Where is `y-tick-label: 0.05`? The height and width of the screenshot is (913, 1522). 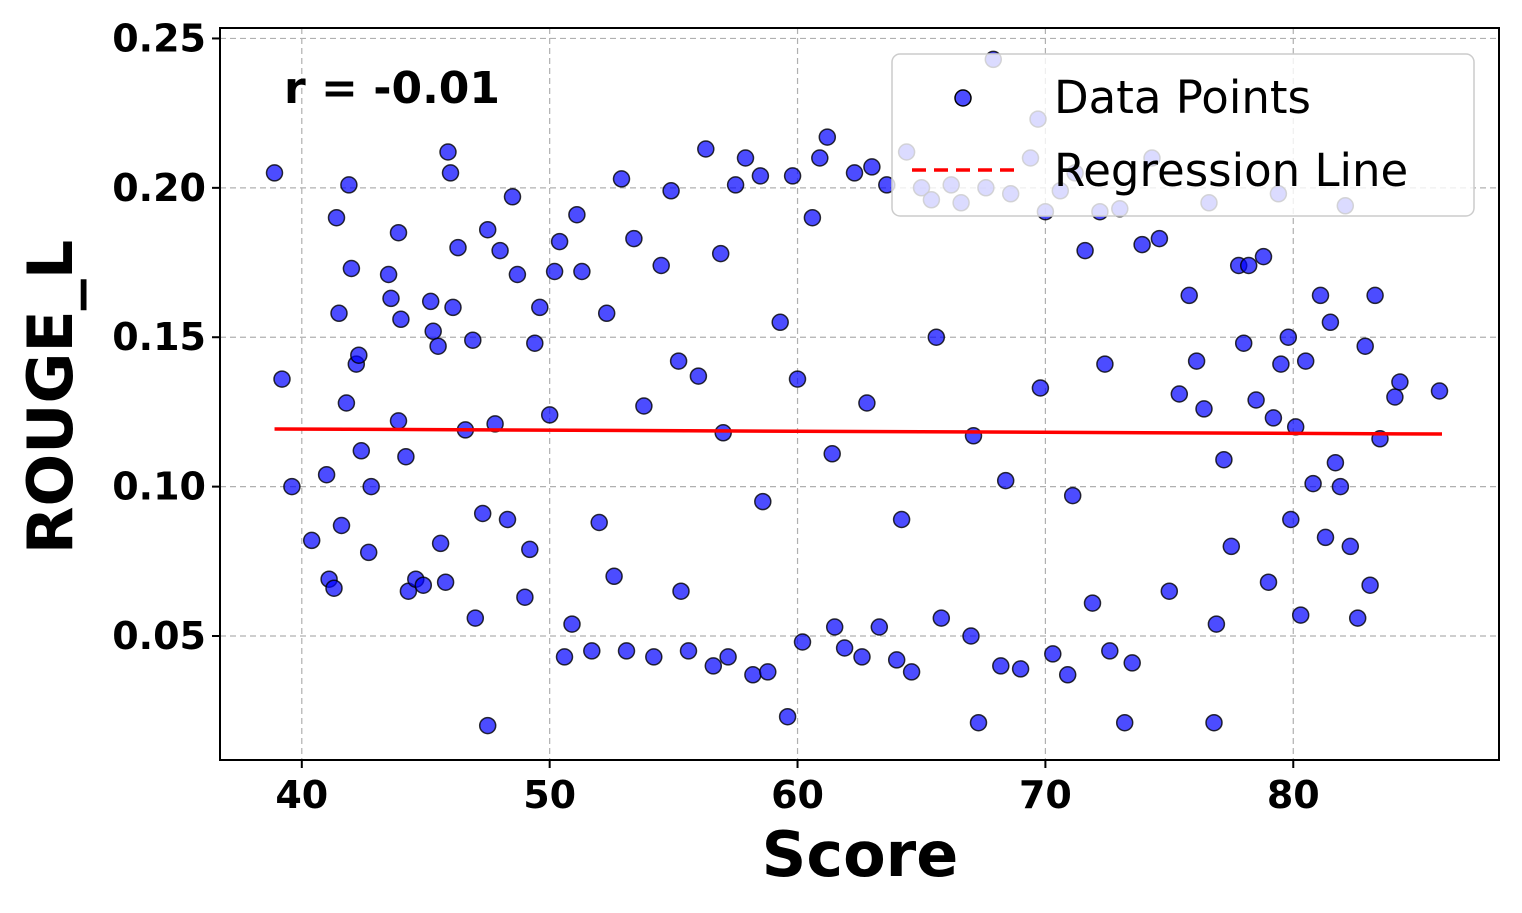 y-tick-label: 0.05 is located at coordinates (159, 636).